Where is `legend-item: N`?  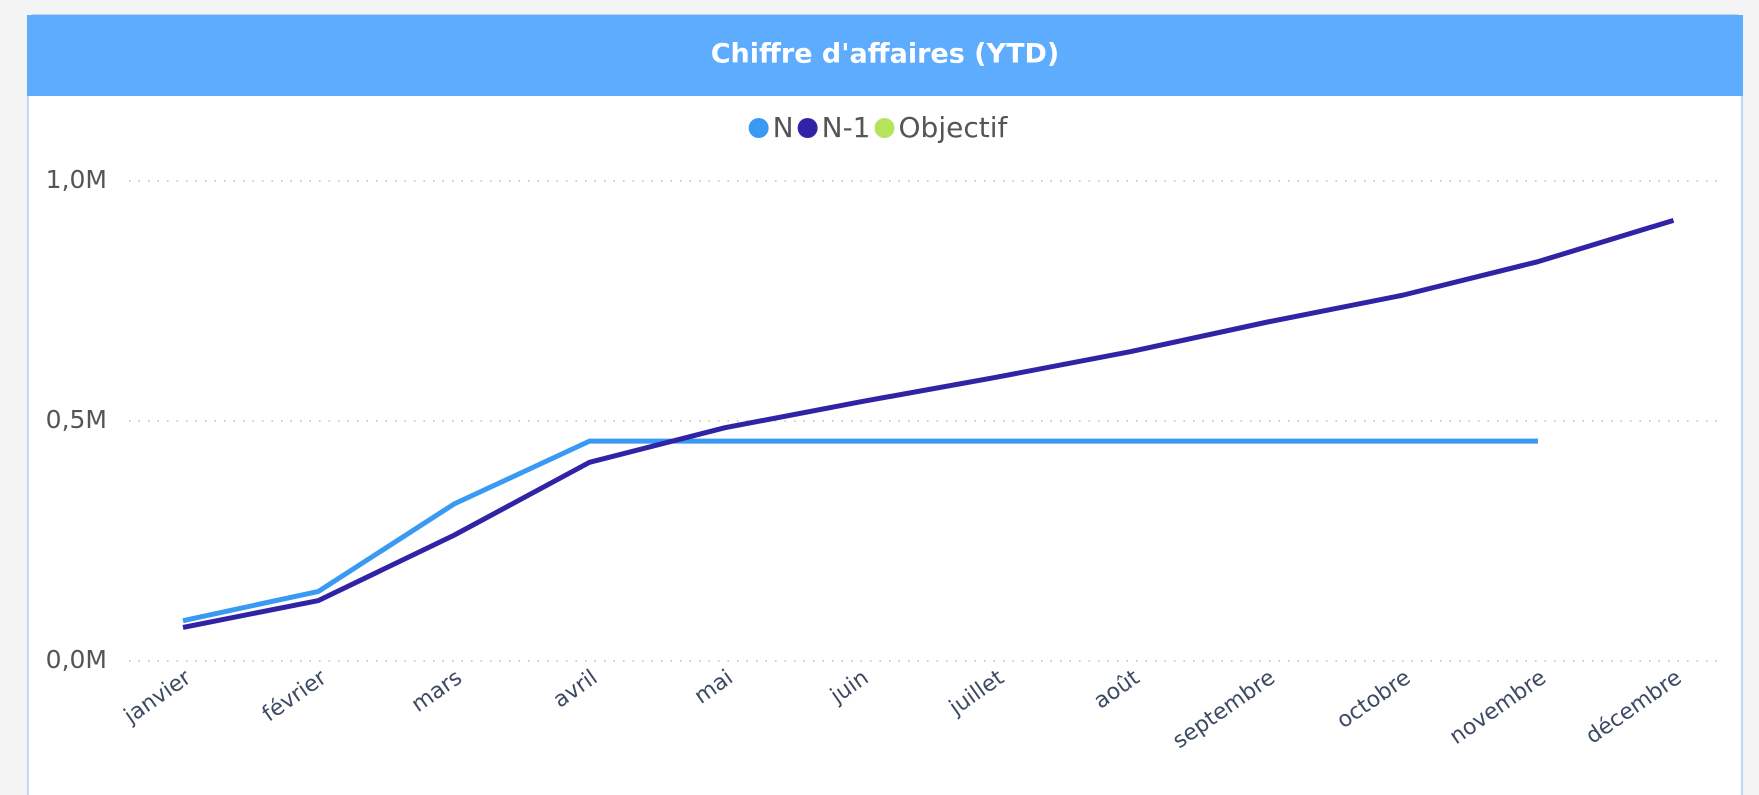 legend-item: N is located at coordinates (771, 127).